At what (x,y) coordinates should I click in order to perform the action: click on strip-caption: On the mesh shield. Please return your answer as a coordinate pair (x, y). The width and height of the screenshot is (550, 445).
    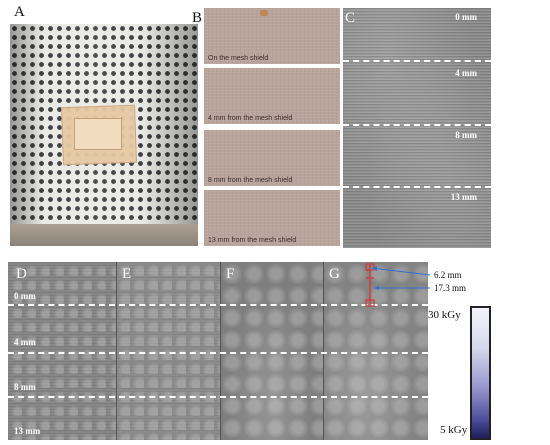
    Looking at the image, I should click on (238, 58).